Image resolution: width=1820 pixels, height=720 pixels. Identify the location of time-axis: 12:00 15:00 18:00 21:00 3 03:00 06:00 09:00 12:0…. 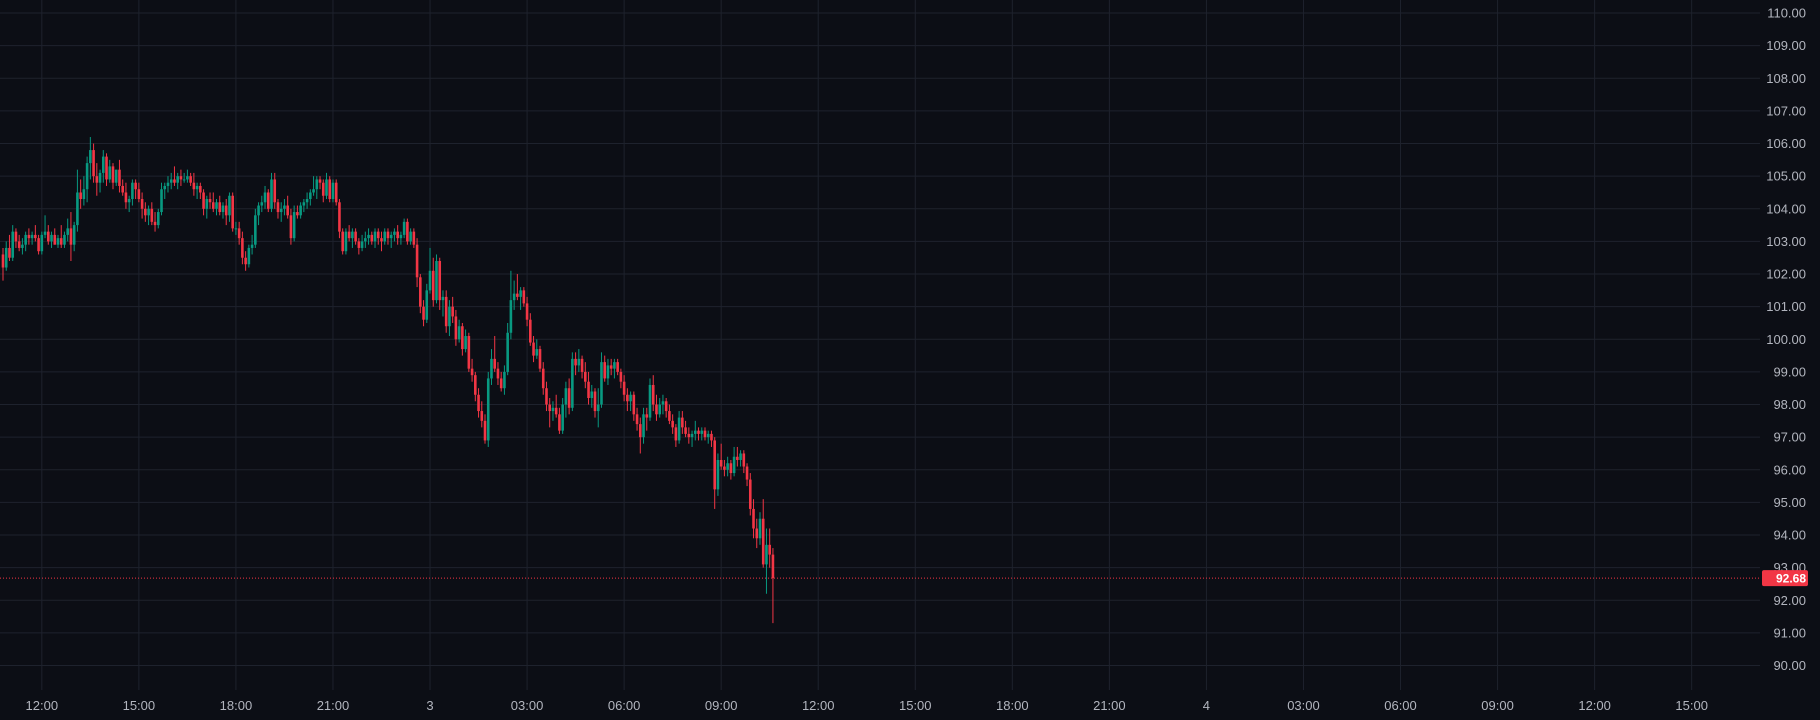
(867, 705).